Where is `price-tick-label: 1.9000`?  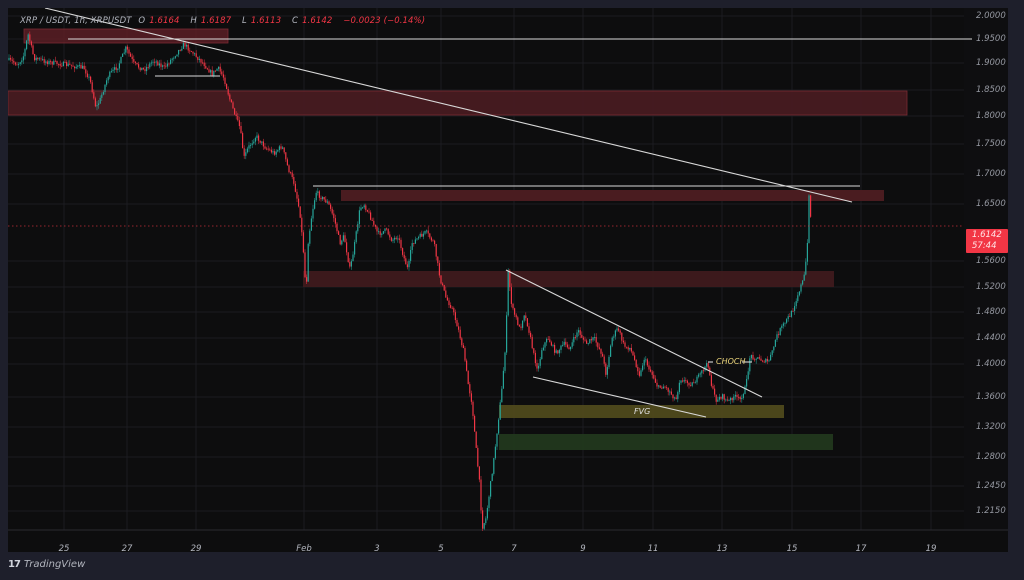 price-tick-label: 1.9000 is located at coordinates (991, 63).